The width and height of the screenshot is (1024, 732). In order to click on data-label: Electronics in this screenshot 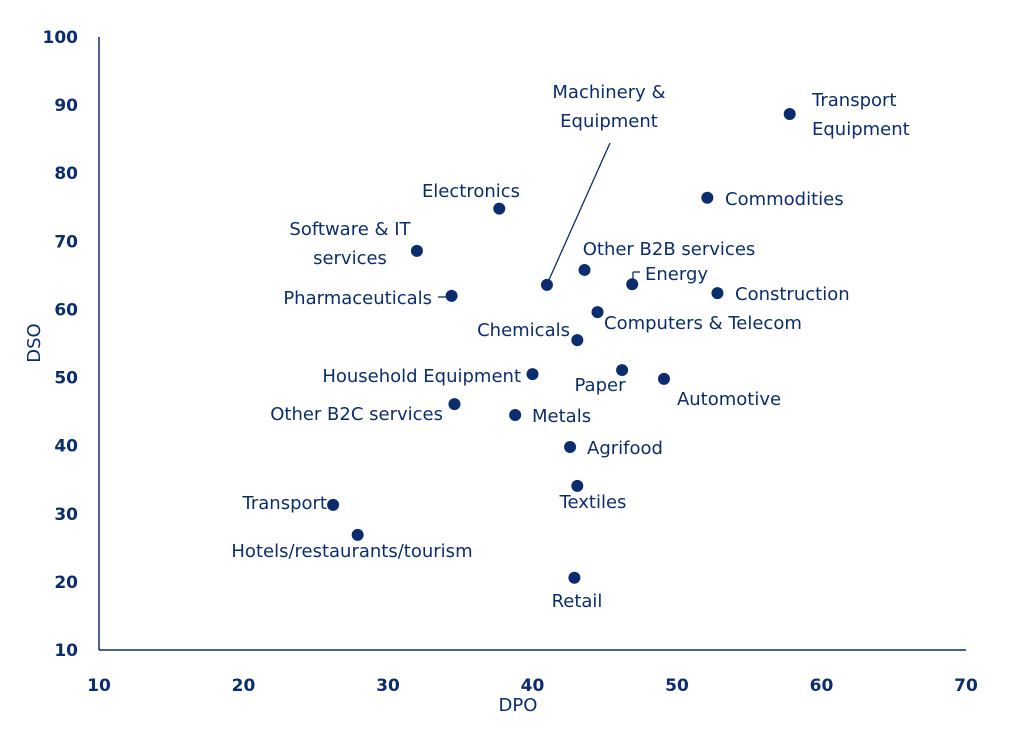, I will do `click(471, 191)`.